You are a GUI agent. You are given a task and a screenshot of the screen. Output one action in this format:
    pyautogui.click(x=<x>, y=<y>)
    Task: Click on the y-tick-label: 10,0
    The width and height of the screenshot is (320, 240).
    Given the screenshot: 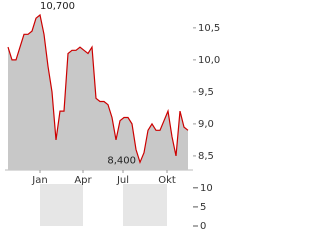 What is the action you would take?
    pyautogui.click(x=209, y=60)
    